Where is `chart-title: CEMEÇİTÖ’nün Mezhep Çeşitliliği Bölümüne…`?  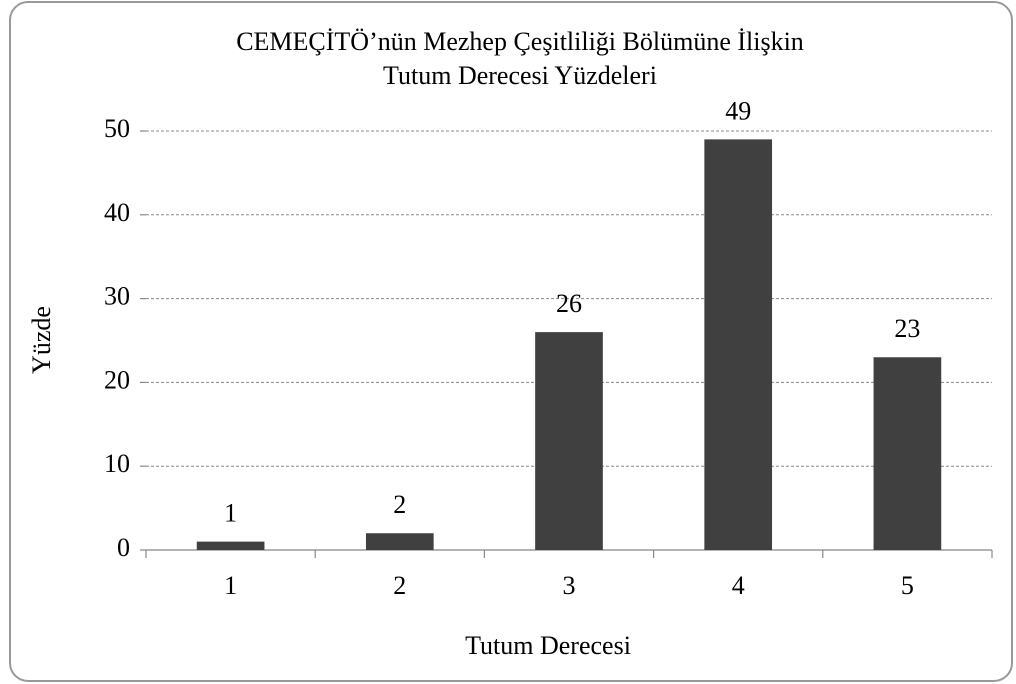
chart-title: CEMEÇİTÖ’nün Mezhep Çeşitliliği Bölümüne… is located at coordinates (520, 41).